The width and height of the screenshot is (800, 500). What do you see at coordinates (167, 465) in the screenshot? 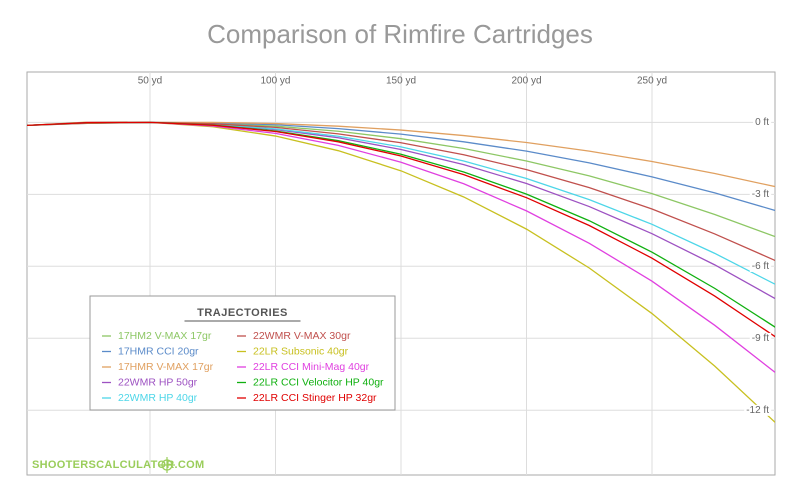
I see `watermark-icon` at bounding box center [167, 465].